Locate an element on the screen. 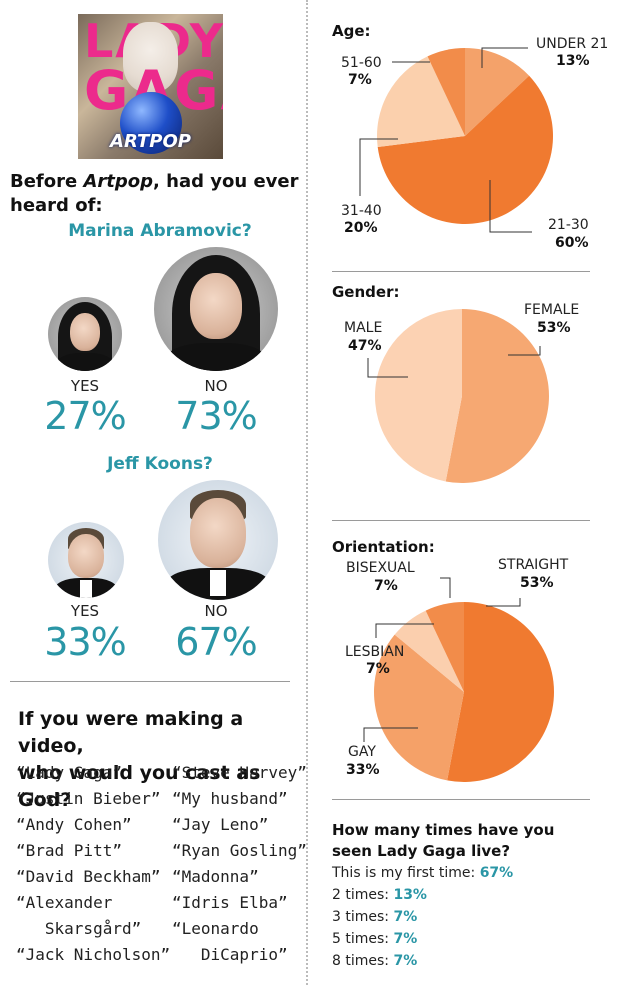 The height and width of the screenshot is (985, 632). age-pct-3140: 20% is located at coordinates (361, 228).